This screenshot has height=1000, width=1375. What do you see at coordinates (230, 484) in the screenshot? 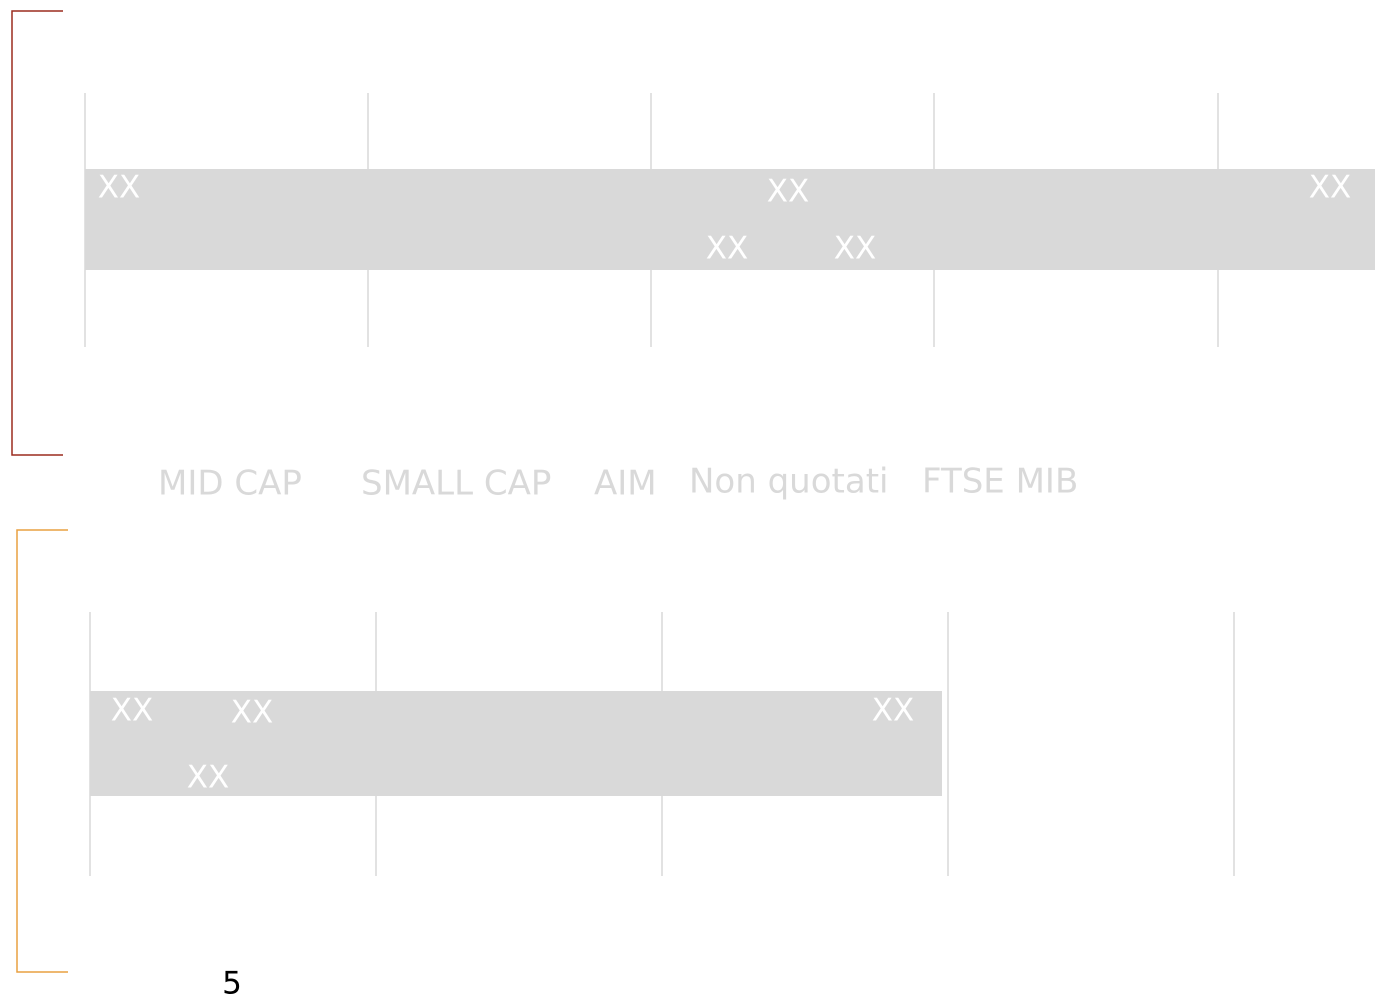
I see `legend-entry: MID CAP` at bounding box center [230, 484].